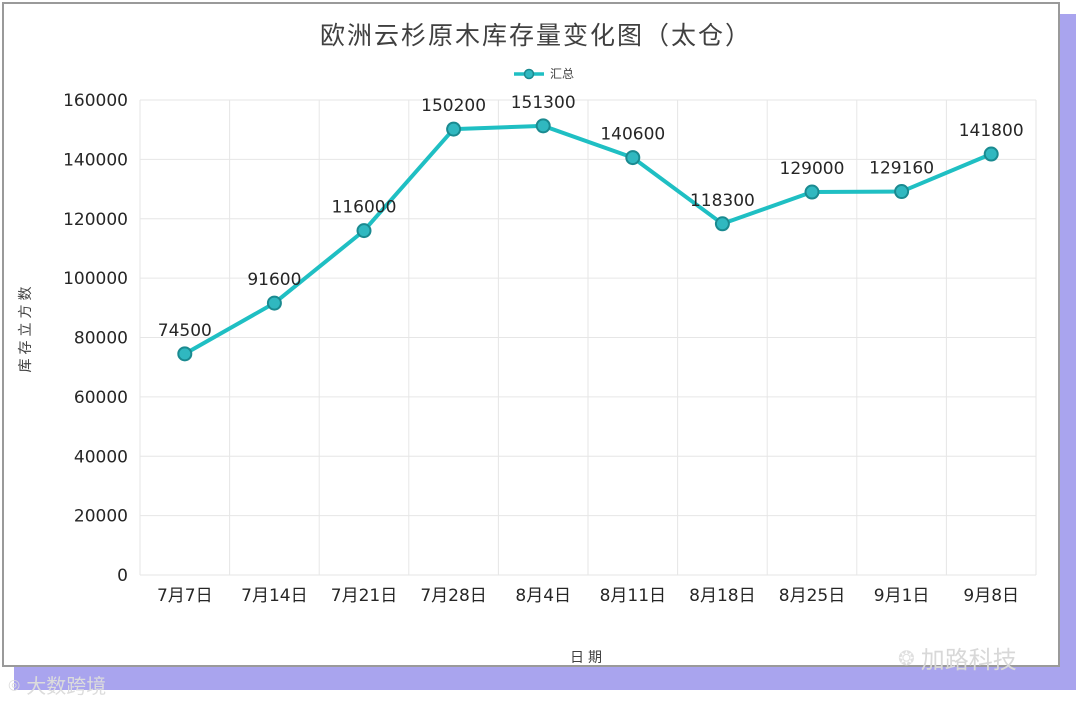  I want to click on data-label: 129000, so click(812, 169).